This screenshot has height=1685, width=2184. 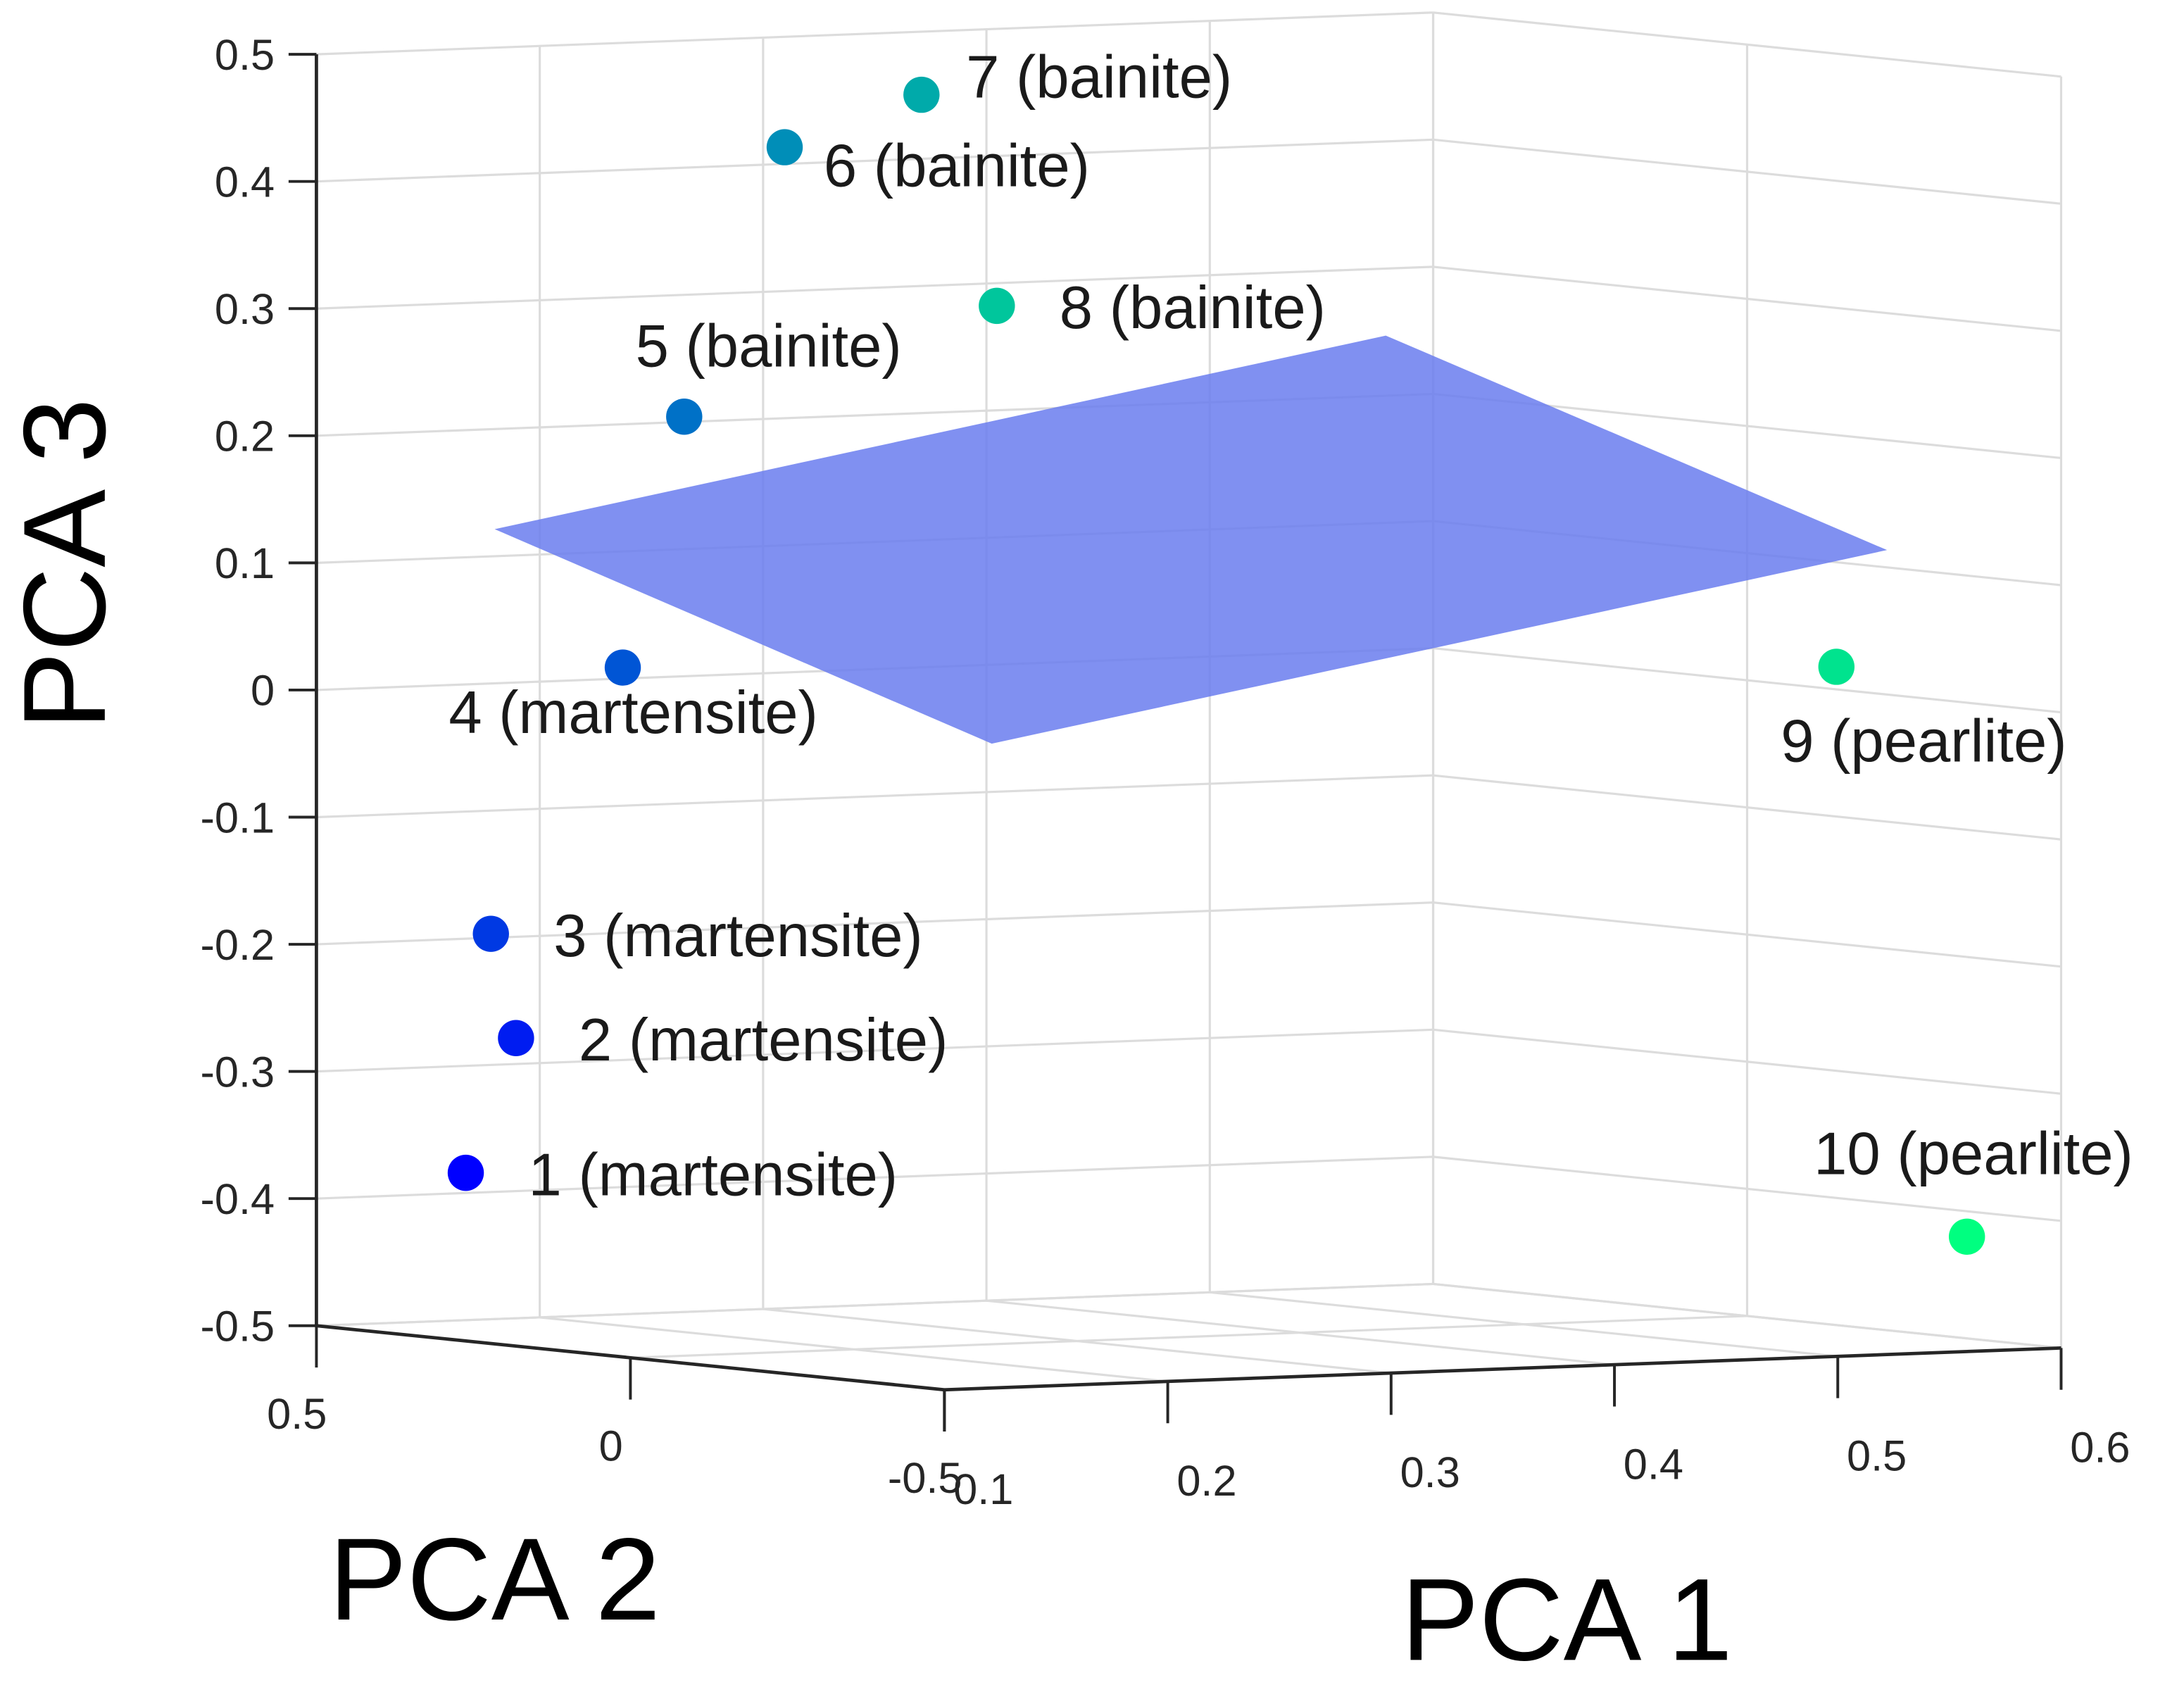 I want to click on z-tick-label: 0.3, so click(x=245, y=309).